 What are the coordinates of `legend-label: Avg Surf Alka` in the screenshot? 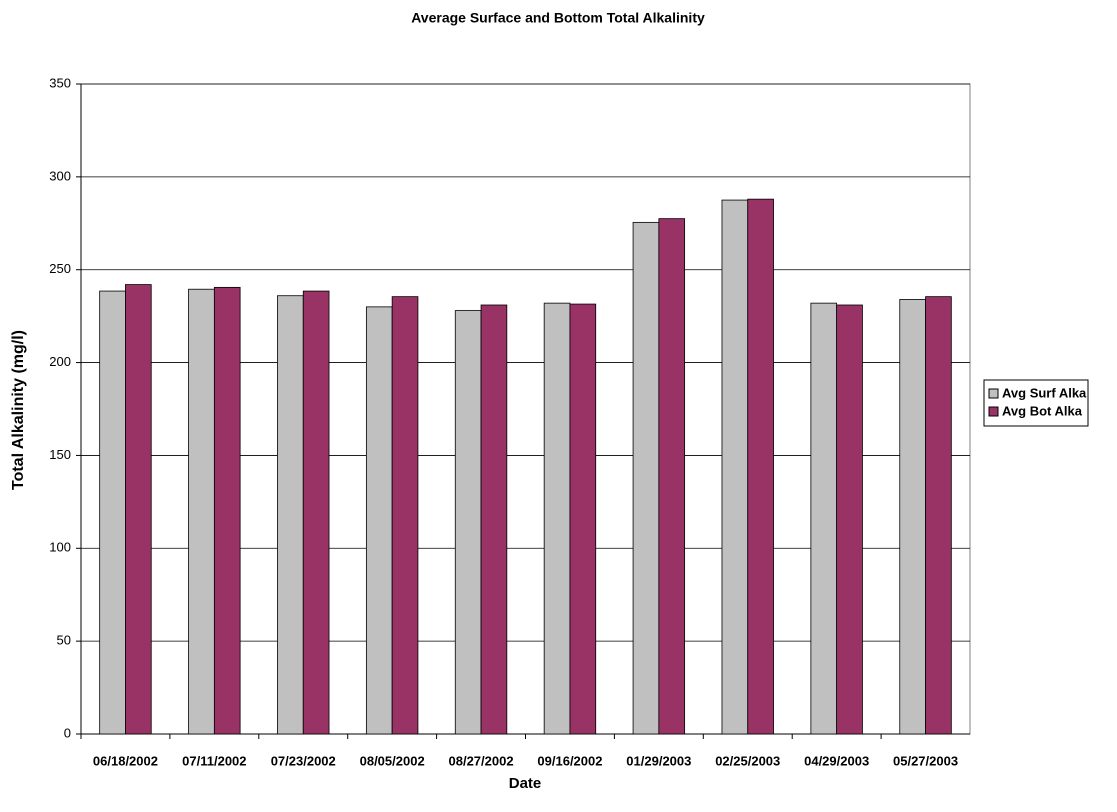 It's located at (1044, 392).